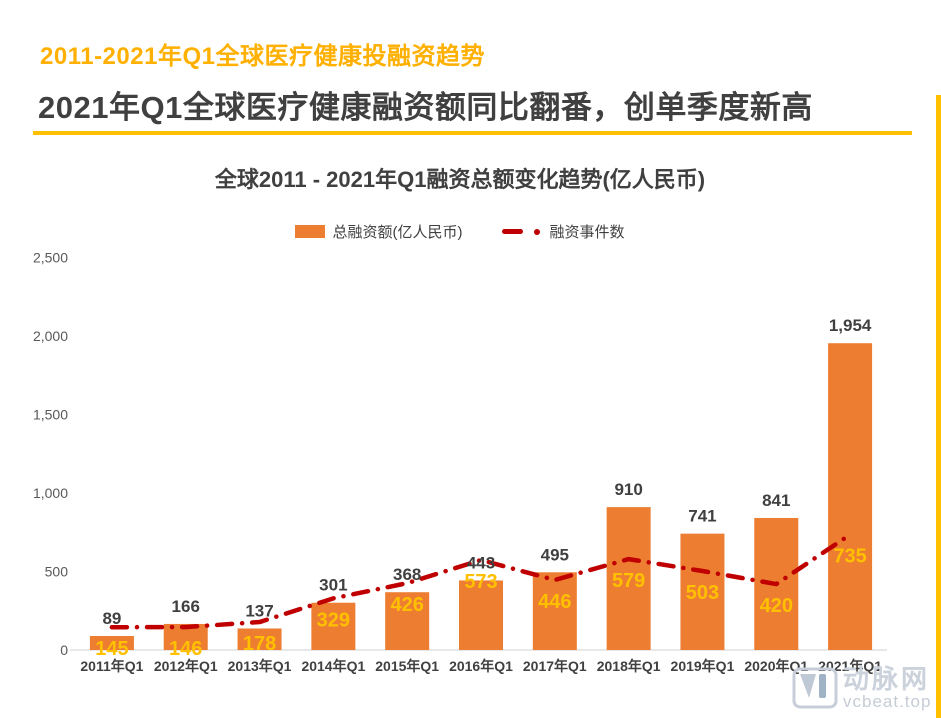 The height and width of the screenshot is (718, 941). What do you see at coordinates (333, 585) in the screenshot?
I see `bar-value-label: 301` at bounding box center [333, 585].